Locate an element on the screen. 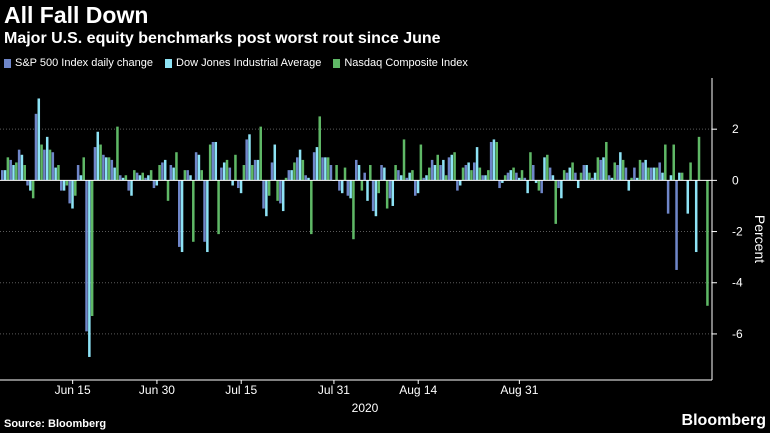 This screenshot has height=433, width=770. x-tick-label: Jun 15 is located at coordinates (73, 390).